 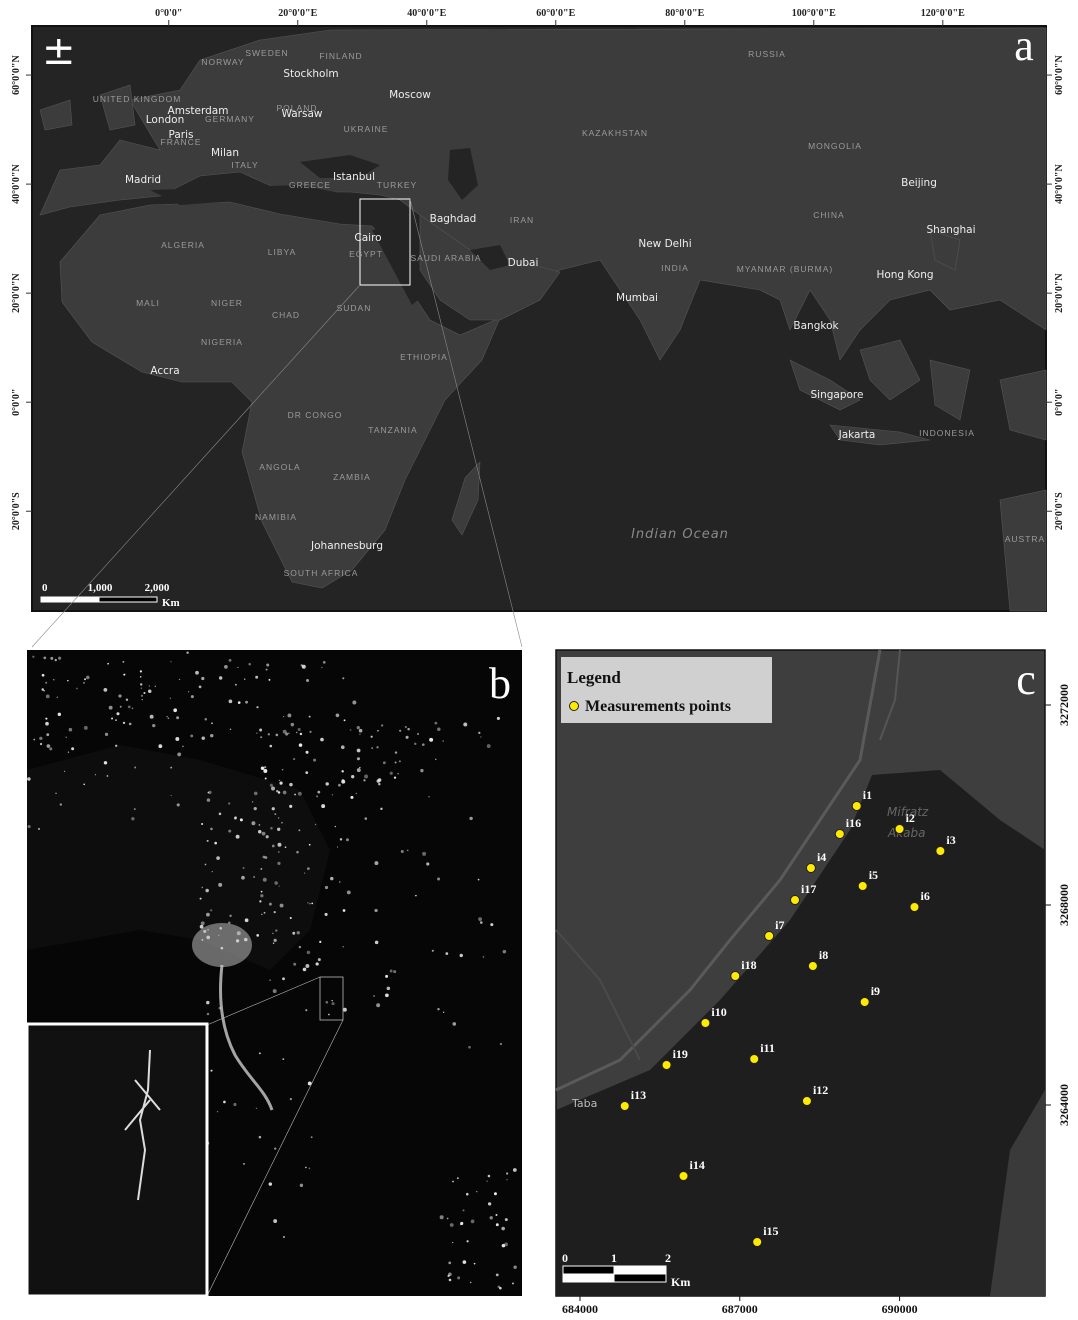 I want to click on x-tick-label: 684000, so click(x=580, y=1309).